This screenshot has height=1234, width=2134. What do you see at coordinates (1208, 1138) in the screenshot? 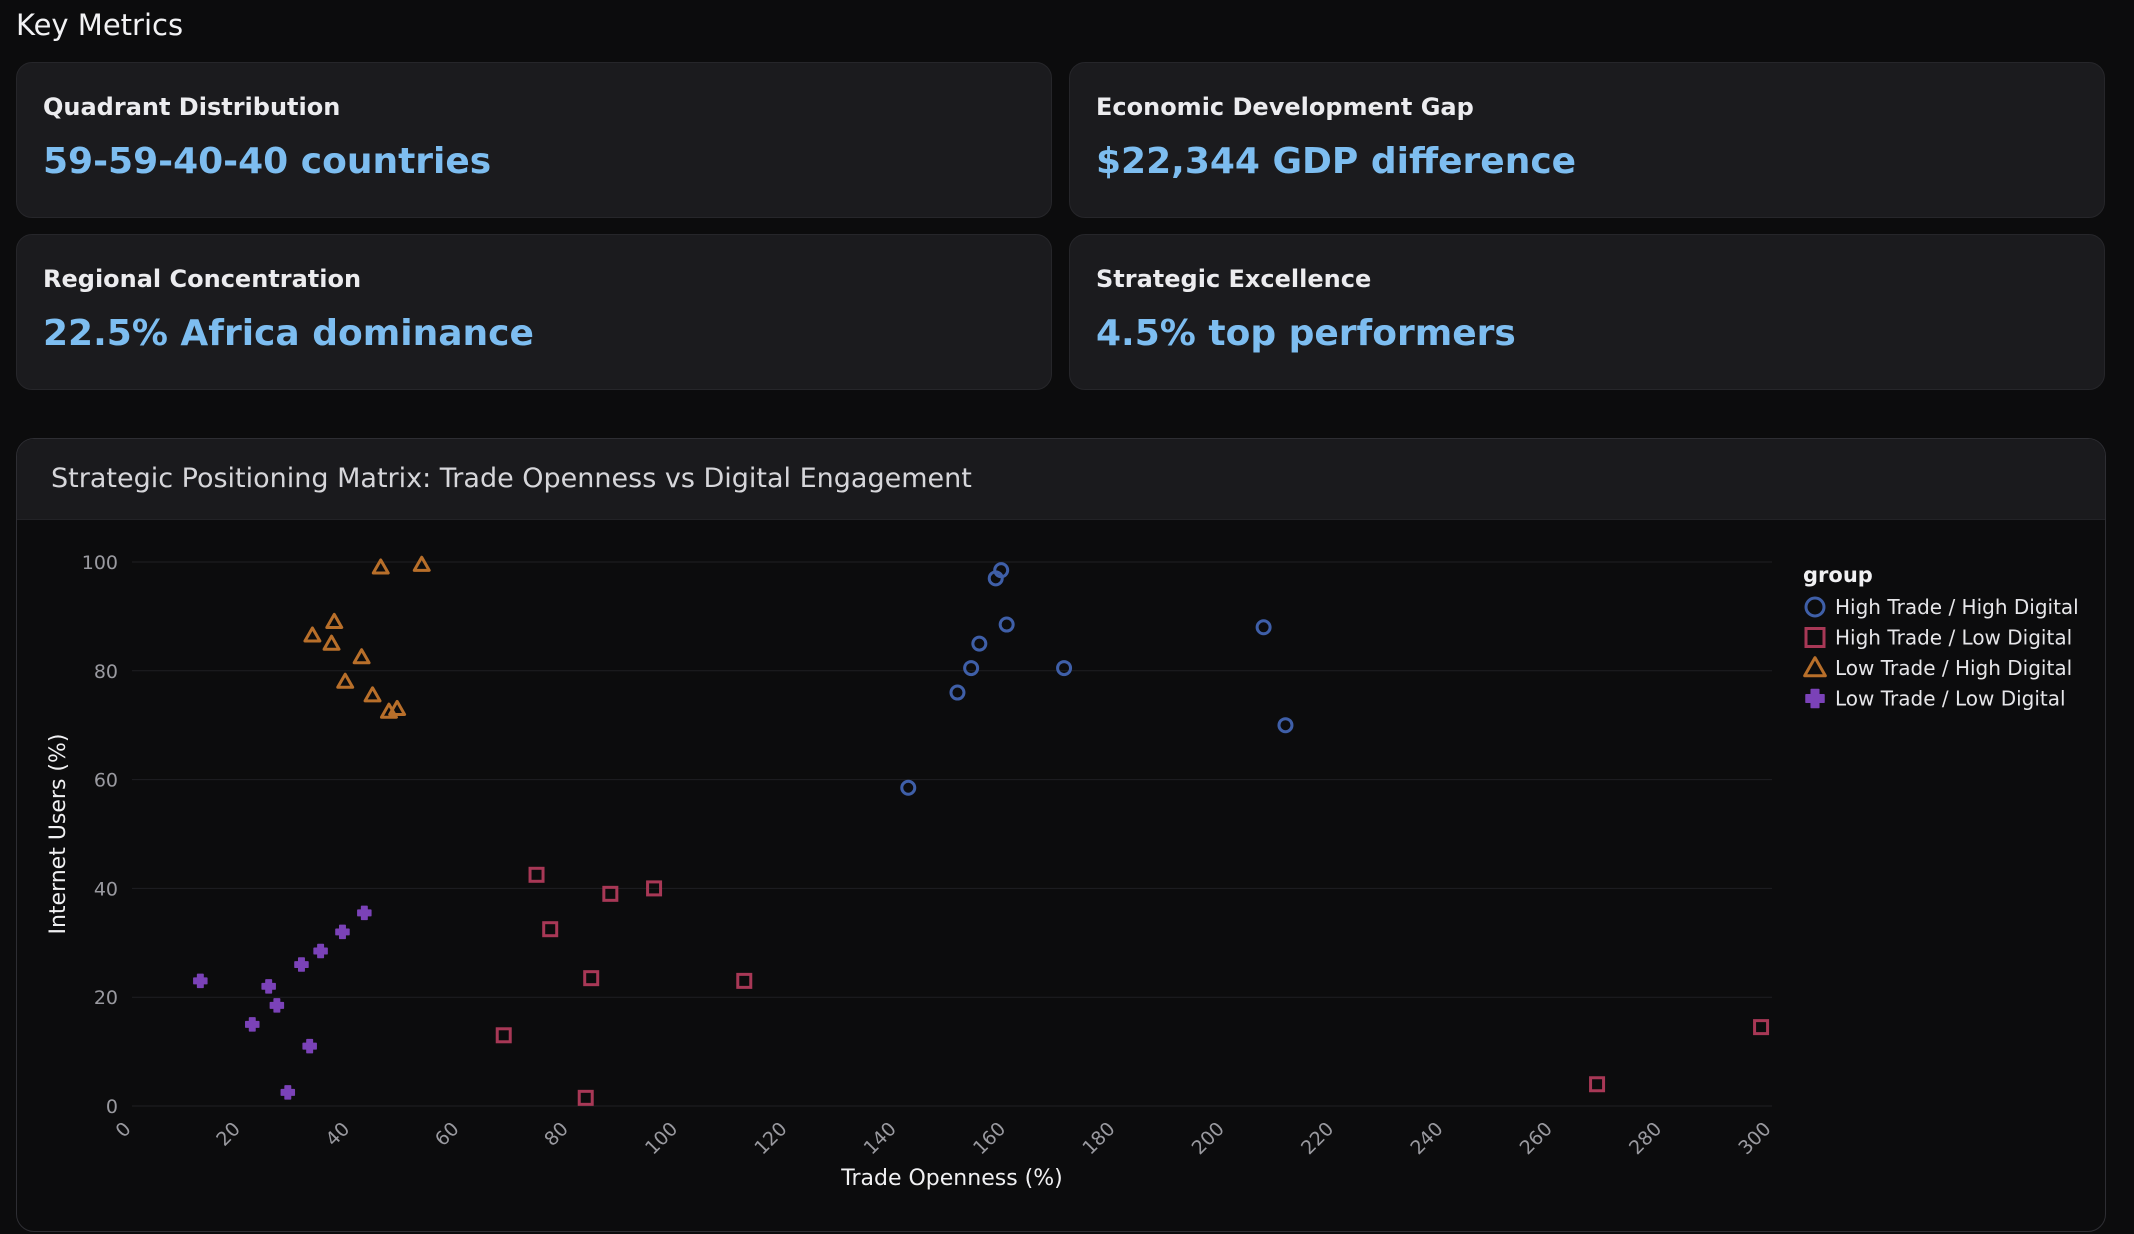
I see `x-tick-label: 200` at bounding box center [1208, 1138].